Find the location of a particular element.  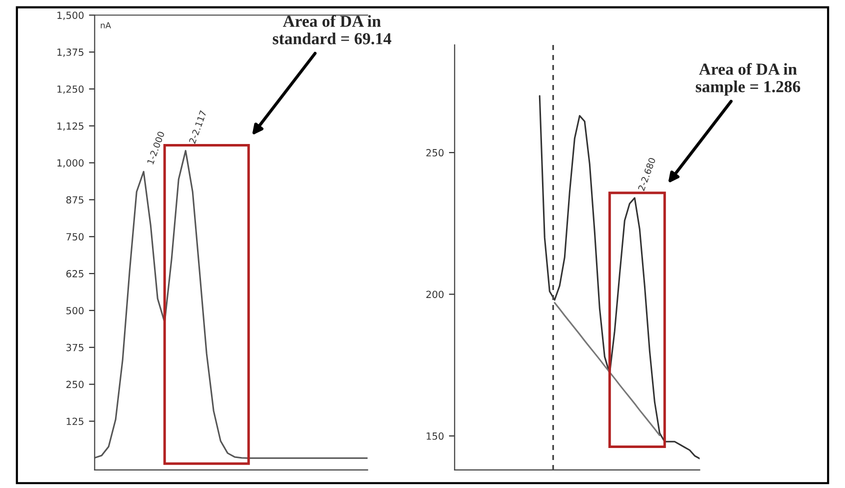

annotation: Area of DA in sample = 1.286 is located at coordinates (748, 79).